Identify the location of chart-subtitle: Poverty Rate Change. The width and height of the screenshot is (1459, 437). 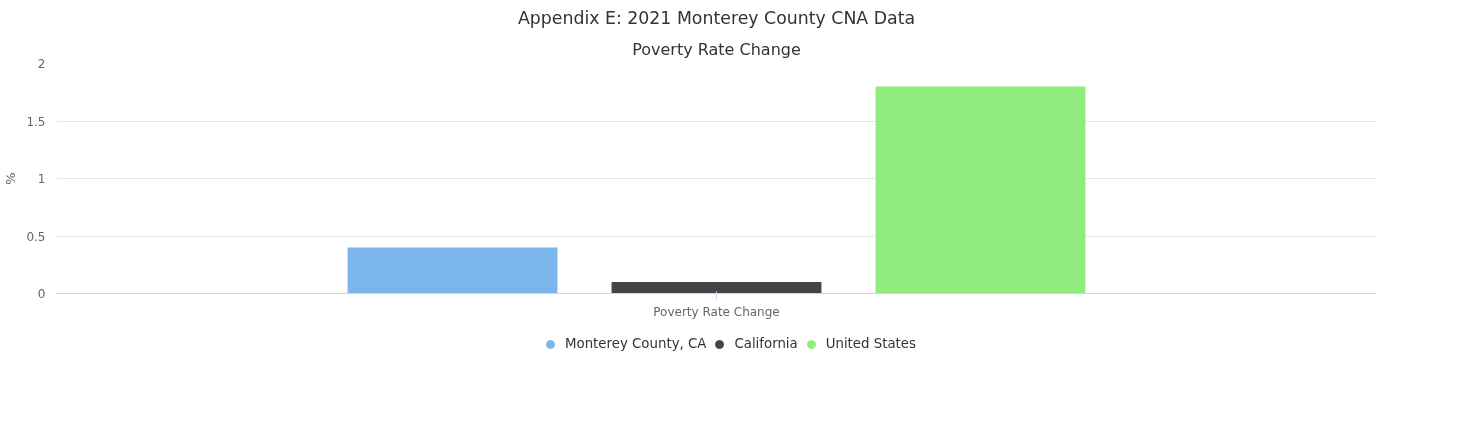
(716, 49).